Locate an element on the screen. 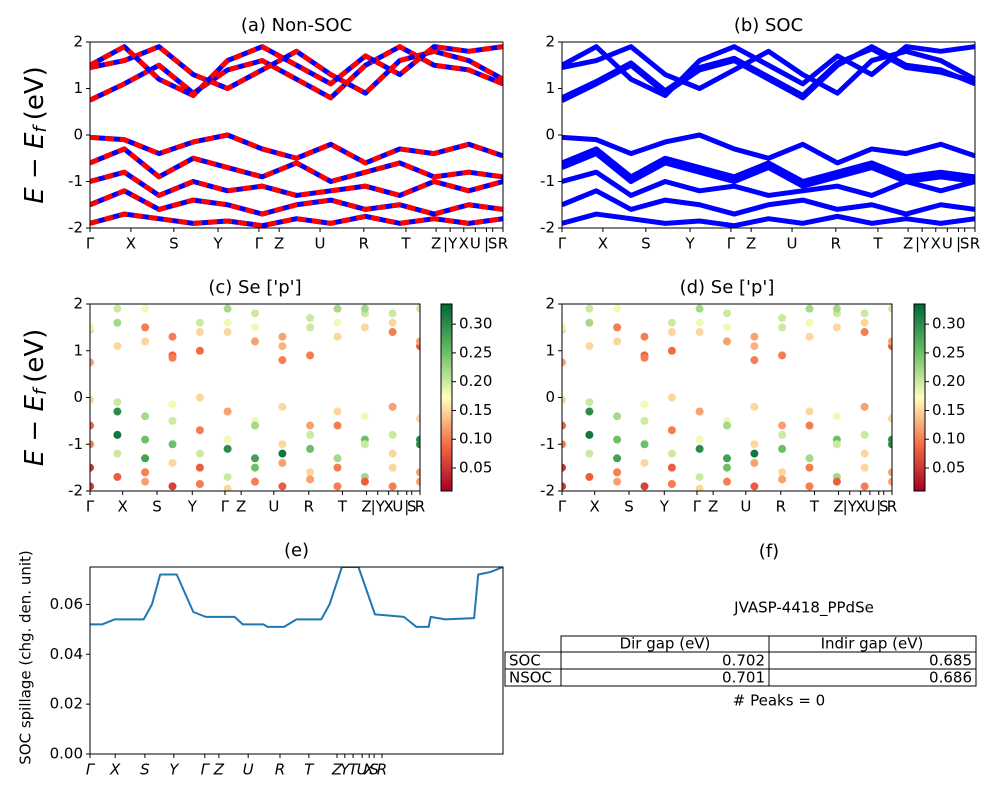  colorbar-tick-label: 0.20 is located at coordinates (948, 381).